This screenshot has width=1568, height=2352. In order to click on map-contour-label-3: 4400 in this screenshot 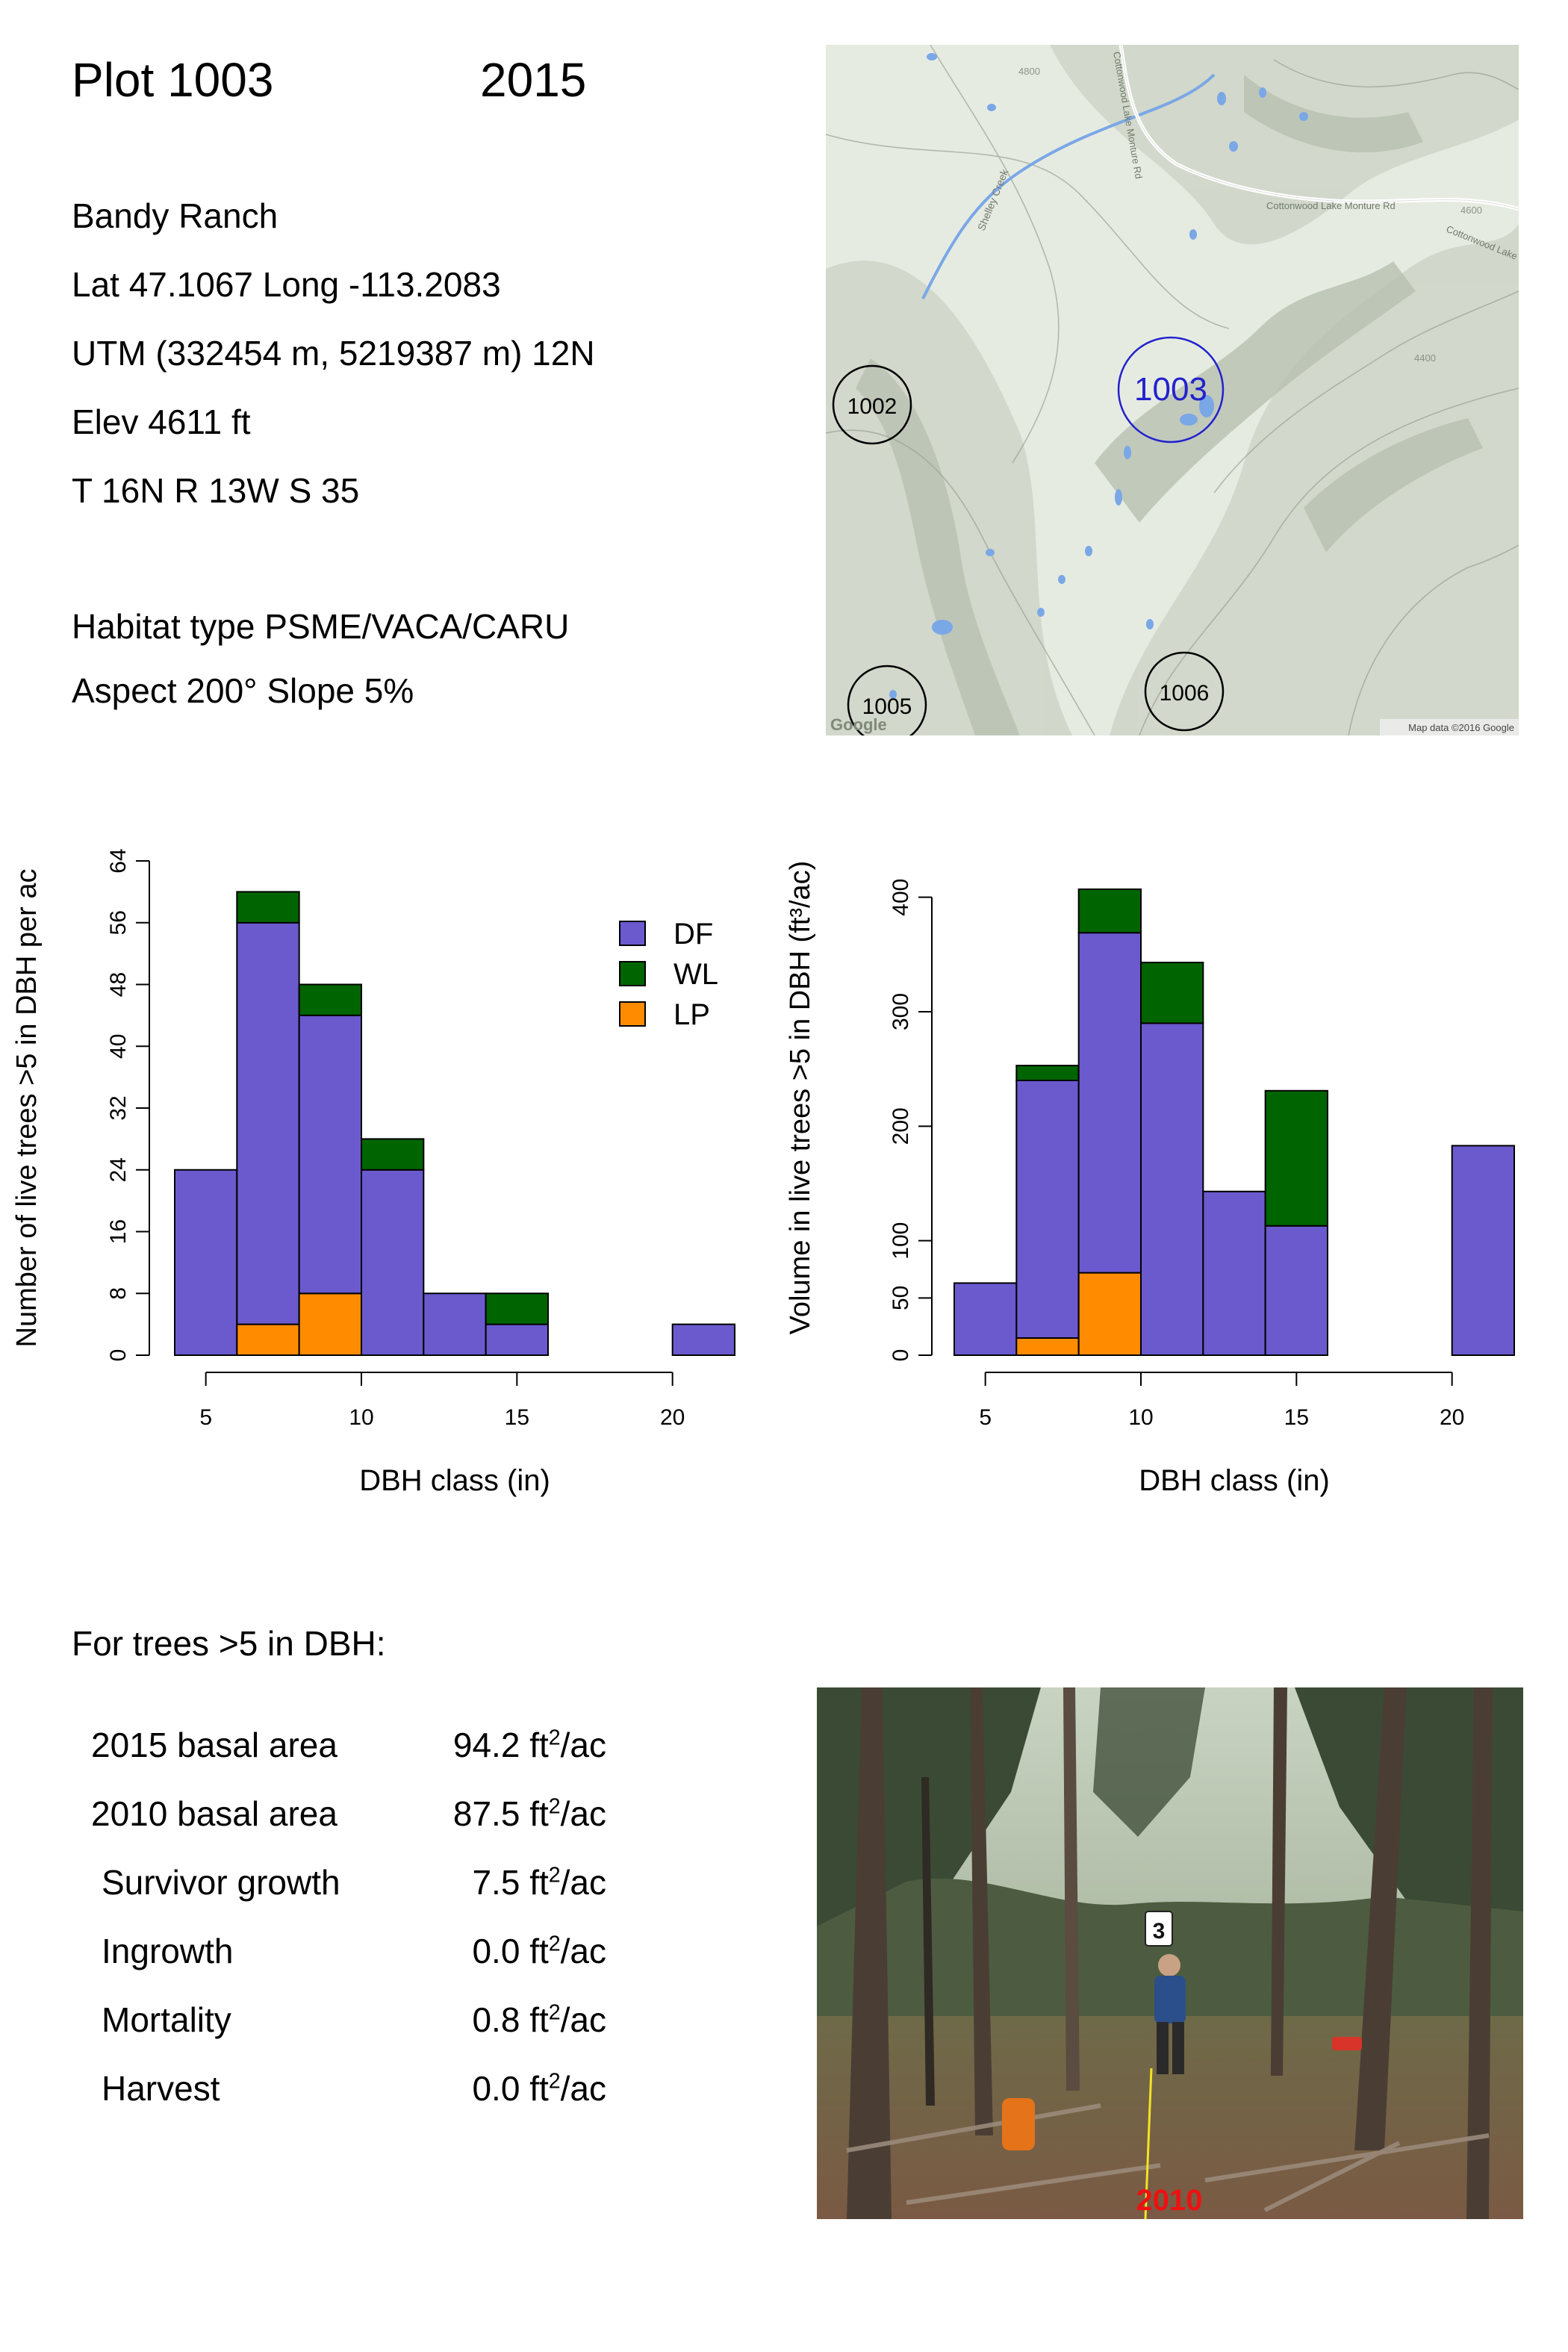, I will do `click(1425, 358)`.